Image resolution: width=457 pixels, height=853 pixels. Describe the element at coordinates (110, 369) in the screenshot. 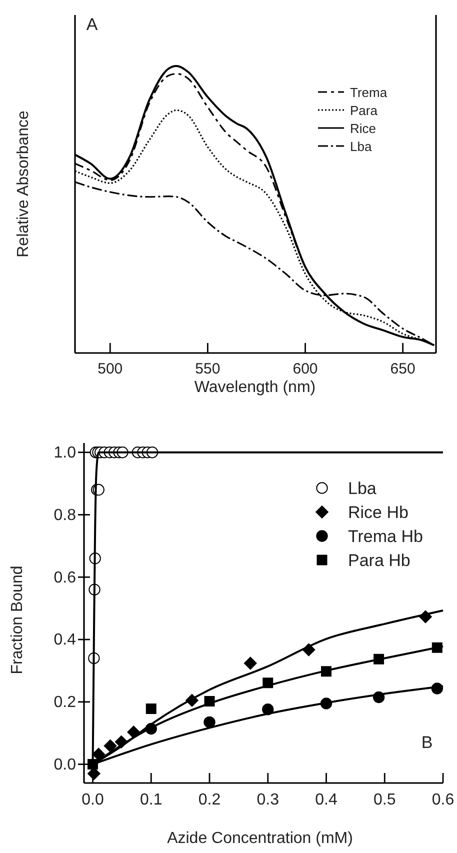

I see `x-tick-label: 500` at that location.